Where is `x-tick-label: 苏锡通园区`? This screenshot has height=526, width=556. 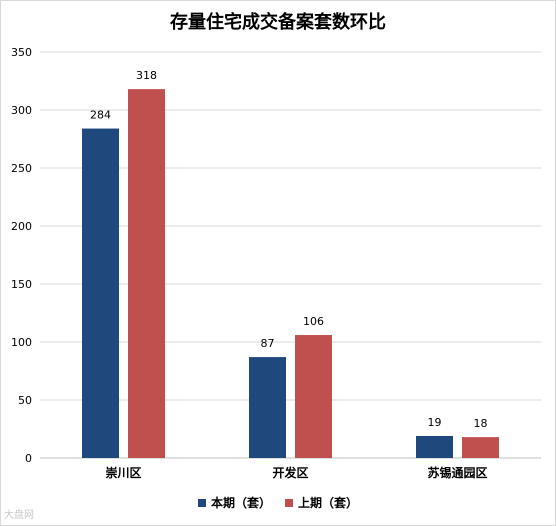
x-tick-label: 苏锡通园区 is located at coordinates (457, 472).